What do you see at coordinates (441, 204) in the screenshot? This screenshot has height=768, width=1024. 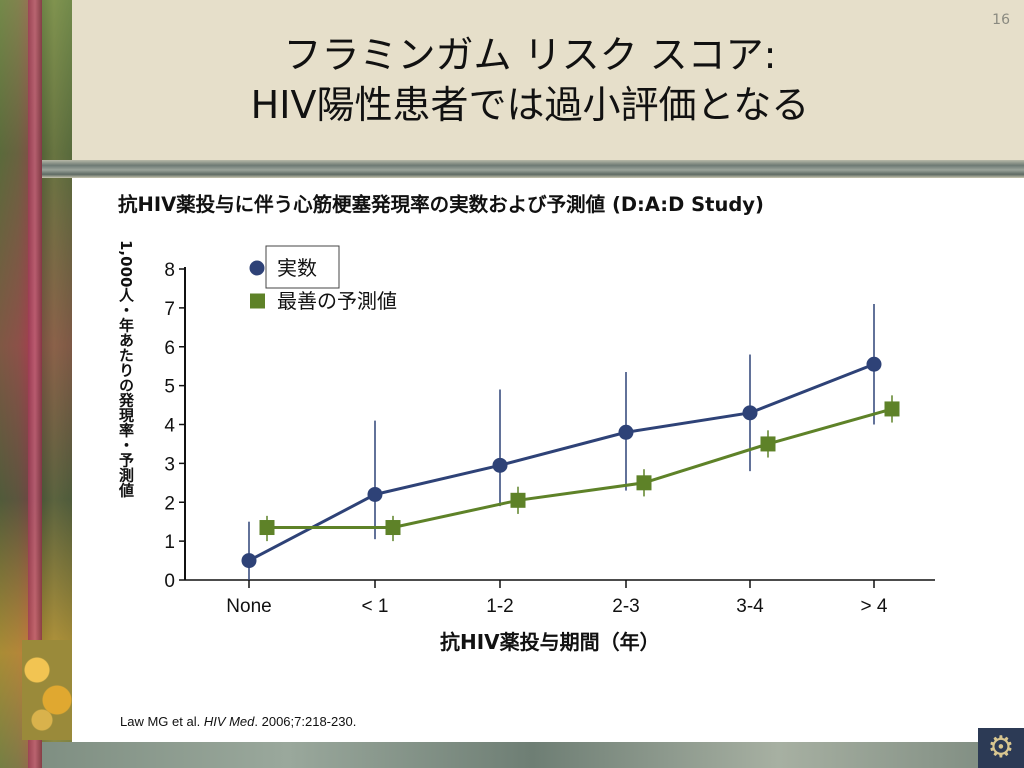 I see `chart-title: 抗HIV薬投与に伴う心筋梗塞発現率の実数および予測値 (D:A:D Study)` at bounding box center [441, 204].